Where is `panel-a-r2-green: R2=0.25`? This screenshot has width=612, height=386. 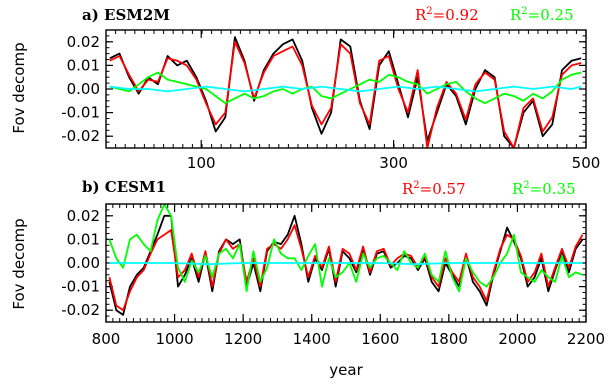
panel-a-r2-green: R2=0.25 is located at coordinates (542, 15).